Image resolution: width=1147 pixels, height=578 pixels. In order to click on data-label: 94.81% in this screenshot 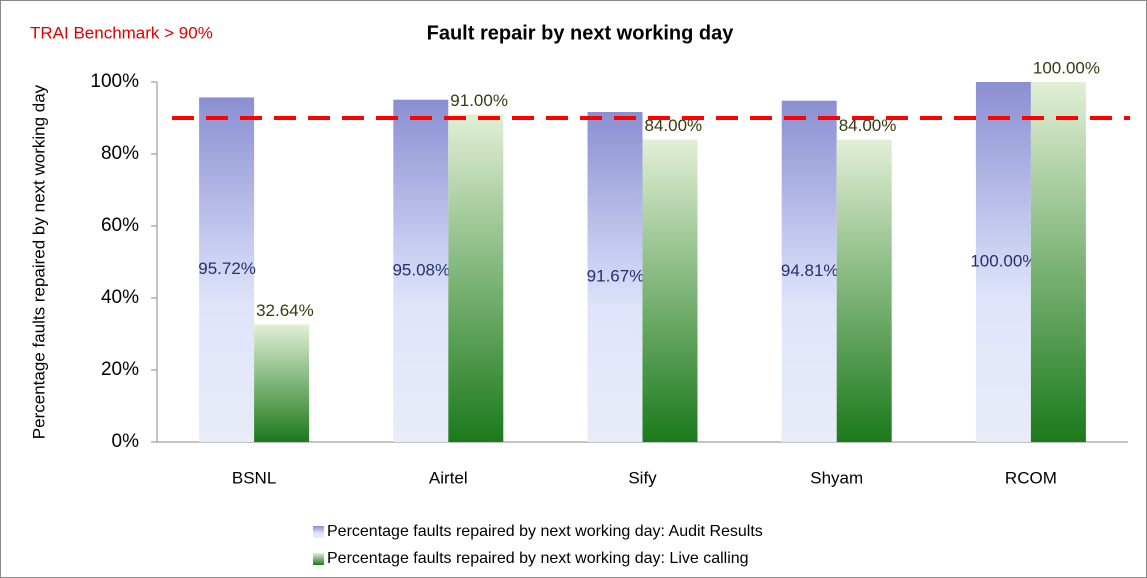, I will do `click(810, 270)`.